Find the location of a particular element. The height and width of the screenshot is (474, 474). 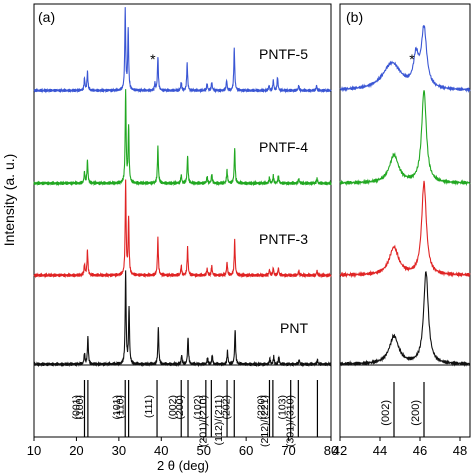

hkl-label: (202) is located at coordinates (226, 407).